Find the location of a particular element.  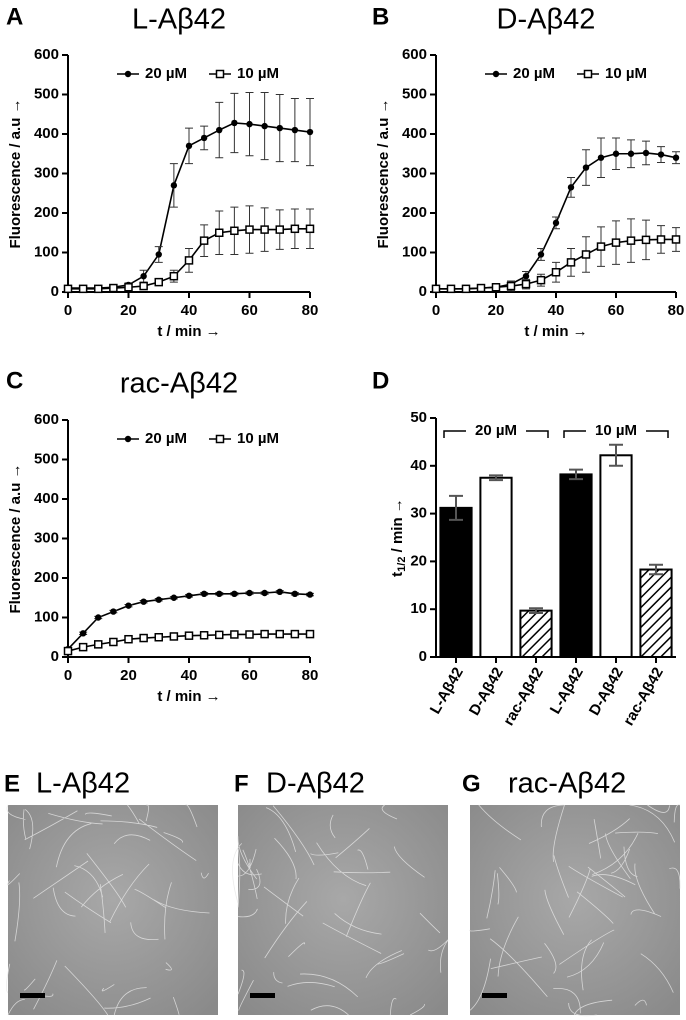

micrograph-title: D-Aβ42 is located at coordinates (315, 784).